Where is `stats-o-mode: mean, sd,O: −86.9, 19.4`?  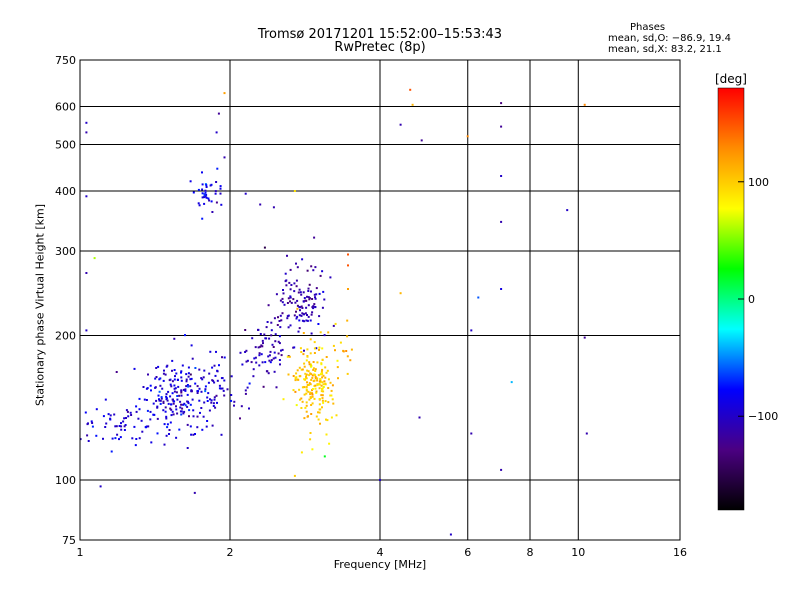 stats-o-mode: mean, sd,O: −86.9, 19.4 is located at coordinates (669, 38).